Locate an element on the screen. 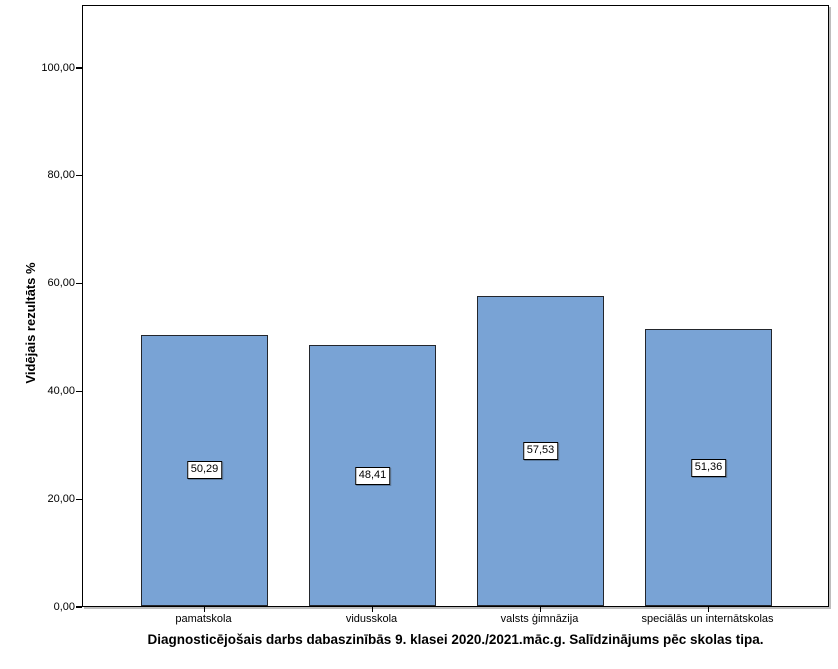 This screenshot has height=669, width=838. y-axis-tick-label: 80,00 is located at coordinates (61, 175).